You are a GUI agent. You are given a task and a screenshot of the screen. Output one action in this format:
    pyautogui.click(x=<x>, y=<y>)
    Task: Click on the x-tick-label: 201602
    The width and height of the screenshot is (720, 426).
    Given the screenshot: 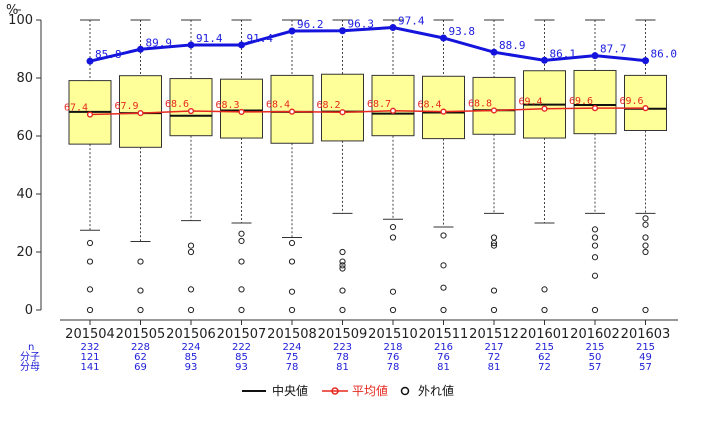 What is the action you would take?
    pyautogui.click(x=595, y=334)
    